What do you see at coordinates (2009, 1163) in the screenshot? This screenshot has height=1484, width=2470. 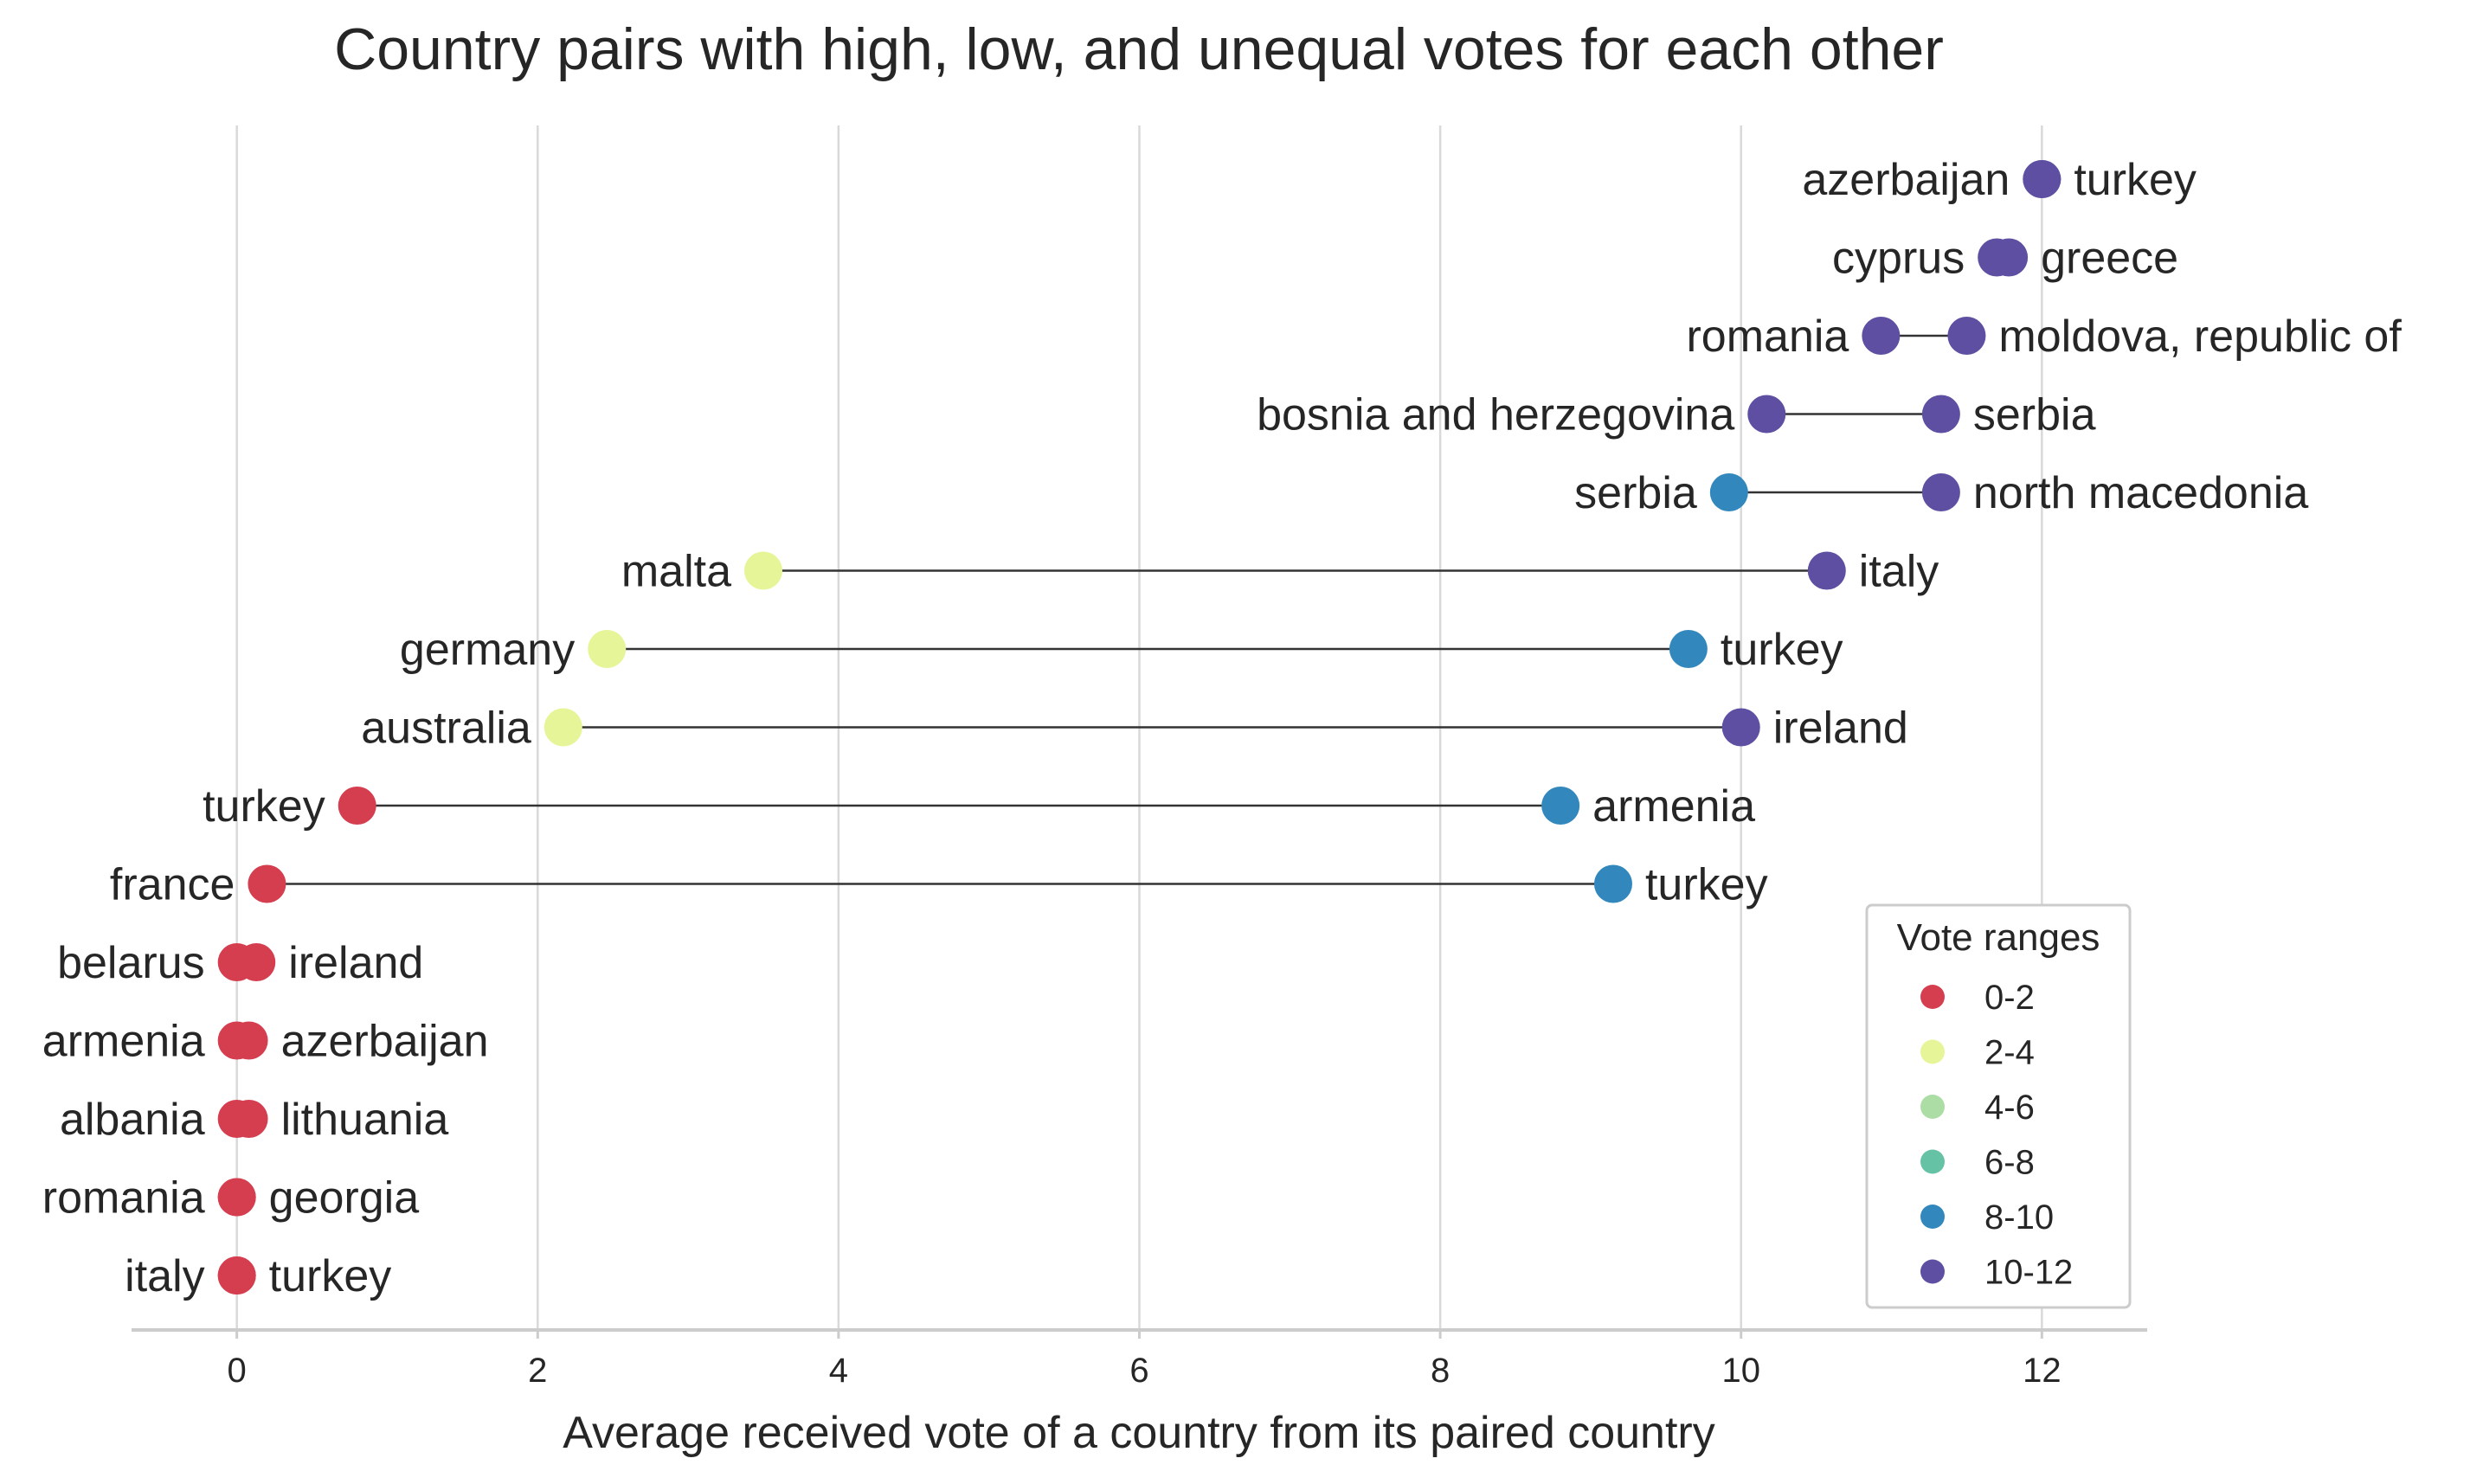 I see `legend-label: 6-8` at bounding box center [2009, 1163].